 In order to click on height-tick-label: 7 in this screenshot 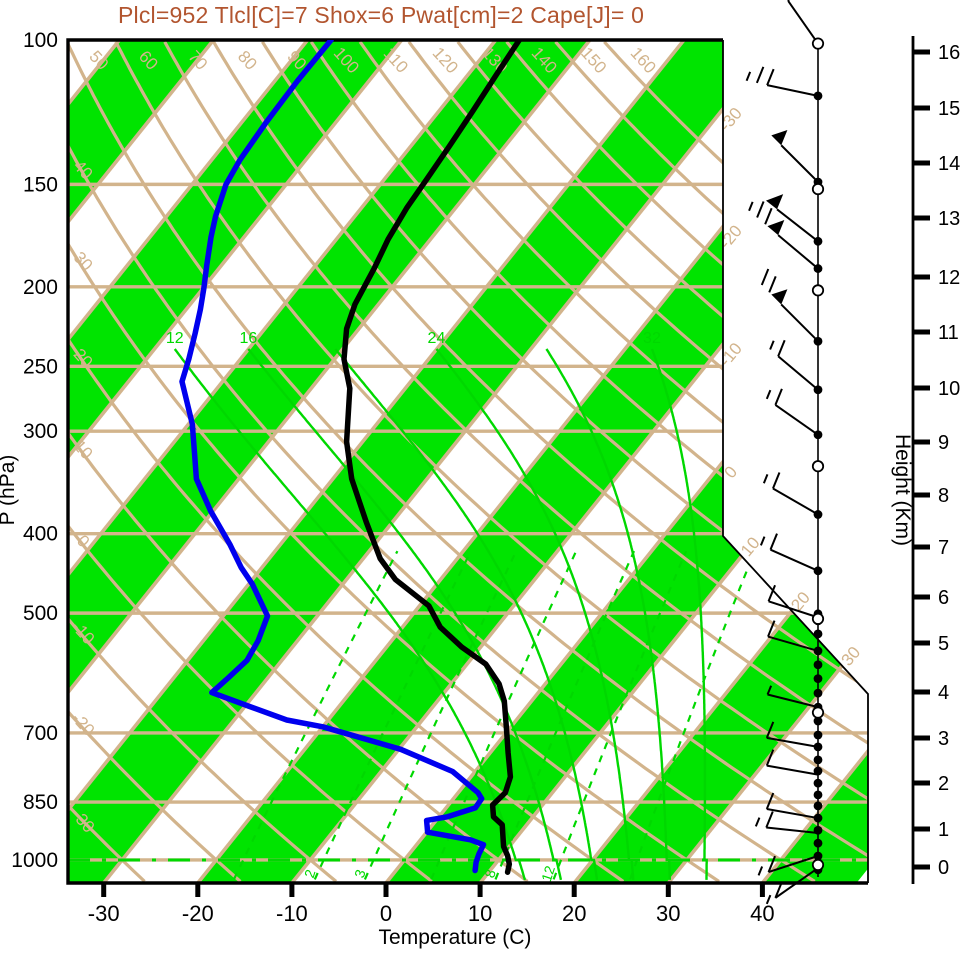, I will do `click(943, 548)`.